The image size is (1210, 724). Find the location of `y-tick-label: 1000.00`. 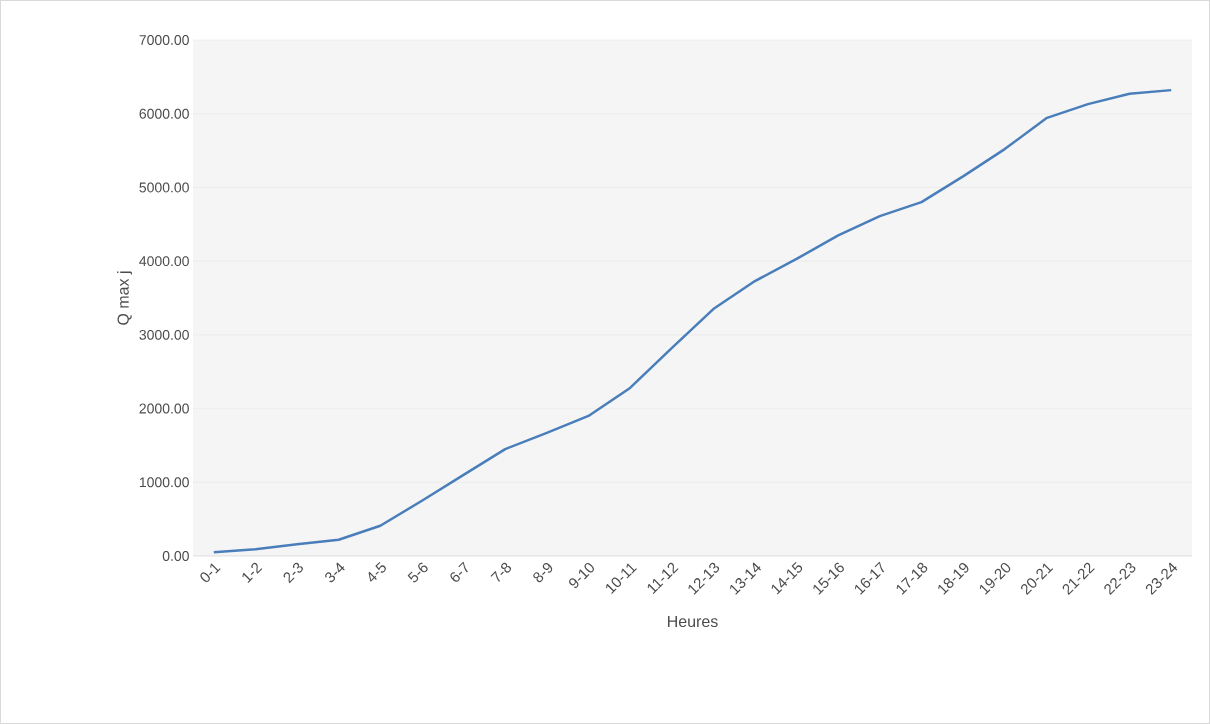

y-tick-label: 1000.00 is located at coordinates (164, 482).